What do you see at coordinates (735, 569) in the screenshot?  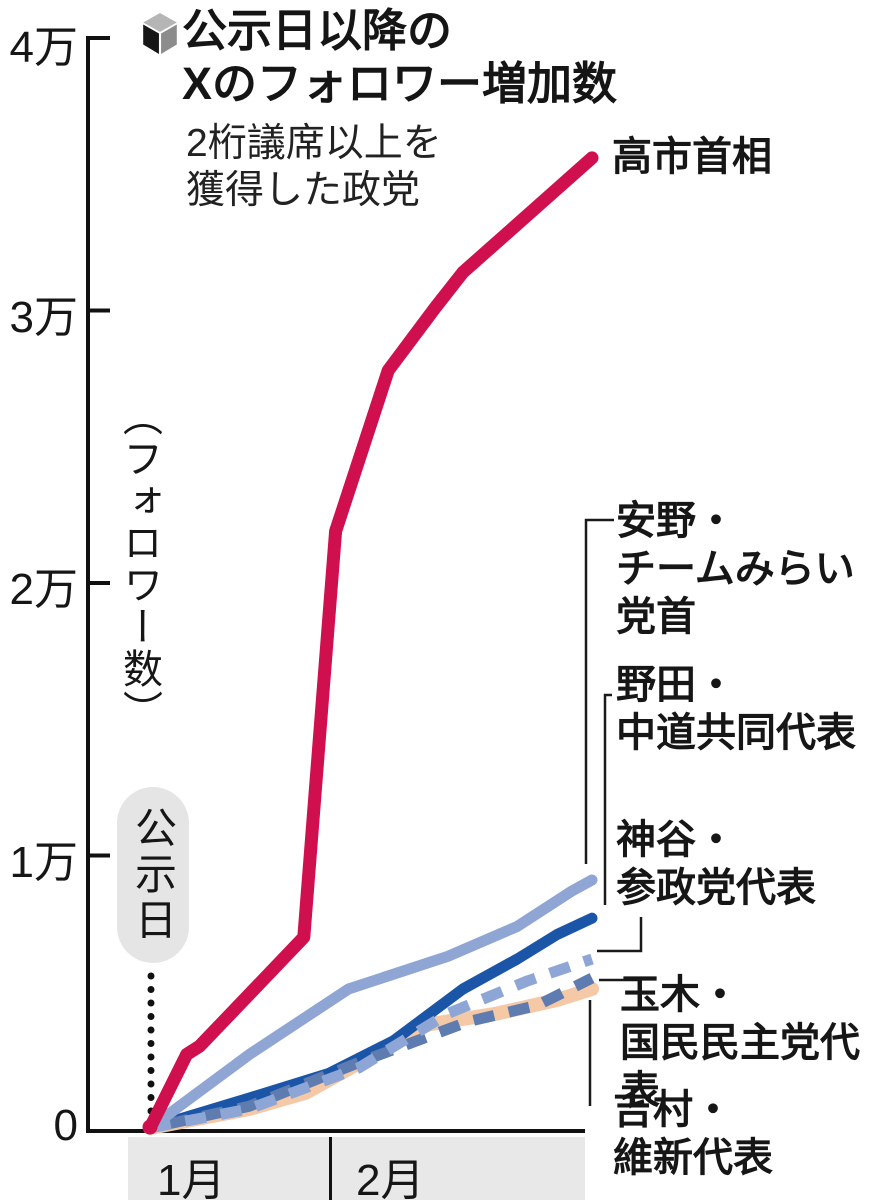 I see `series-label-anno: 安野・ チームみらい 党首` at bounding box center [735, 569].